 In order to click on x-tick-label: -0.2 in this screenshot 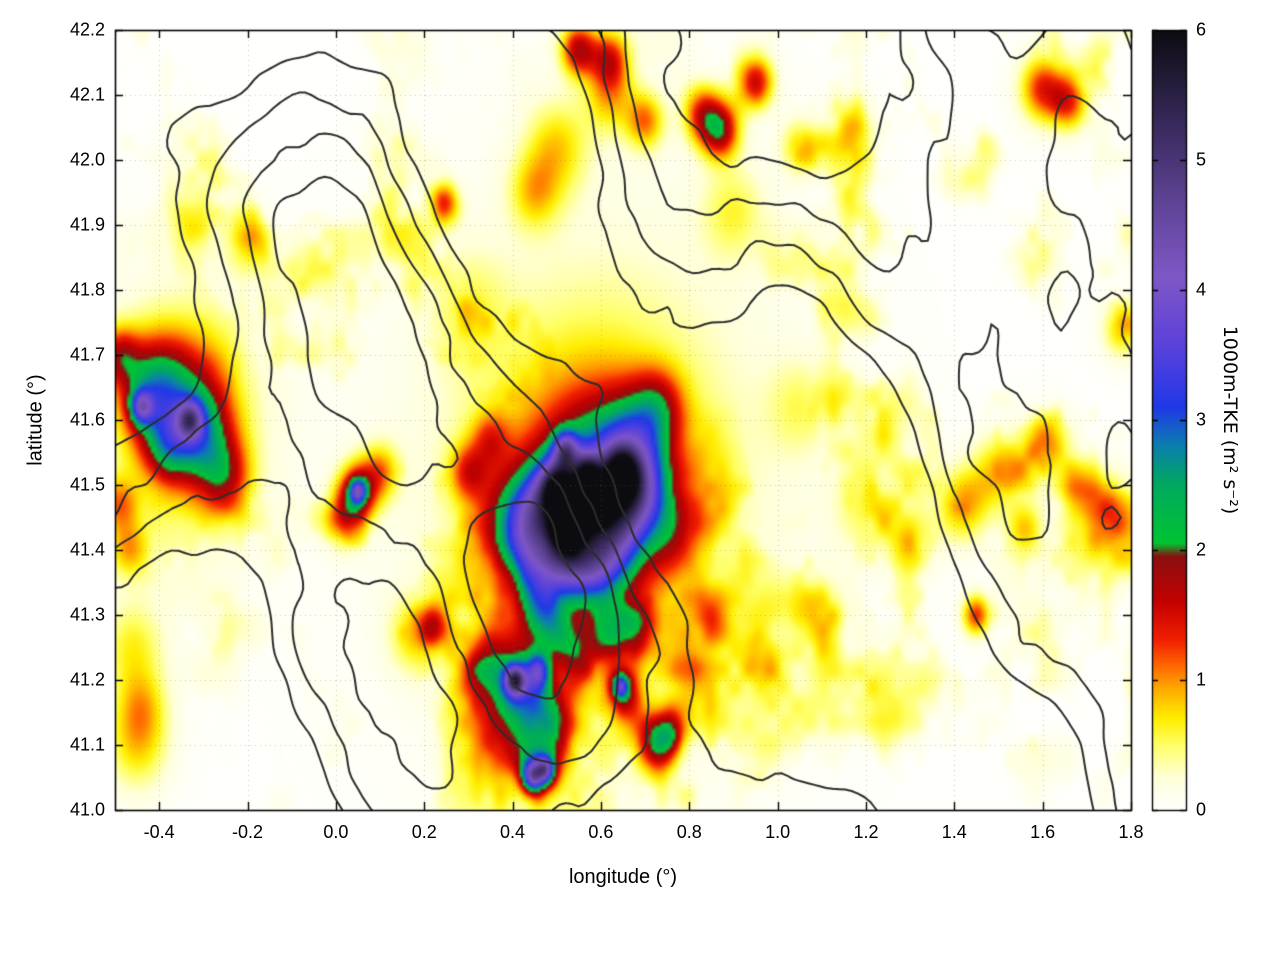, I will do `click(248, 832)`.